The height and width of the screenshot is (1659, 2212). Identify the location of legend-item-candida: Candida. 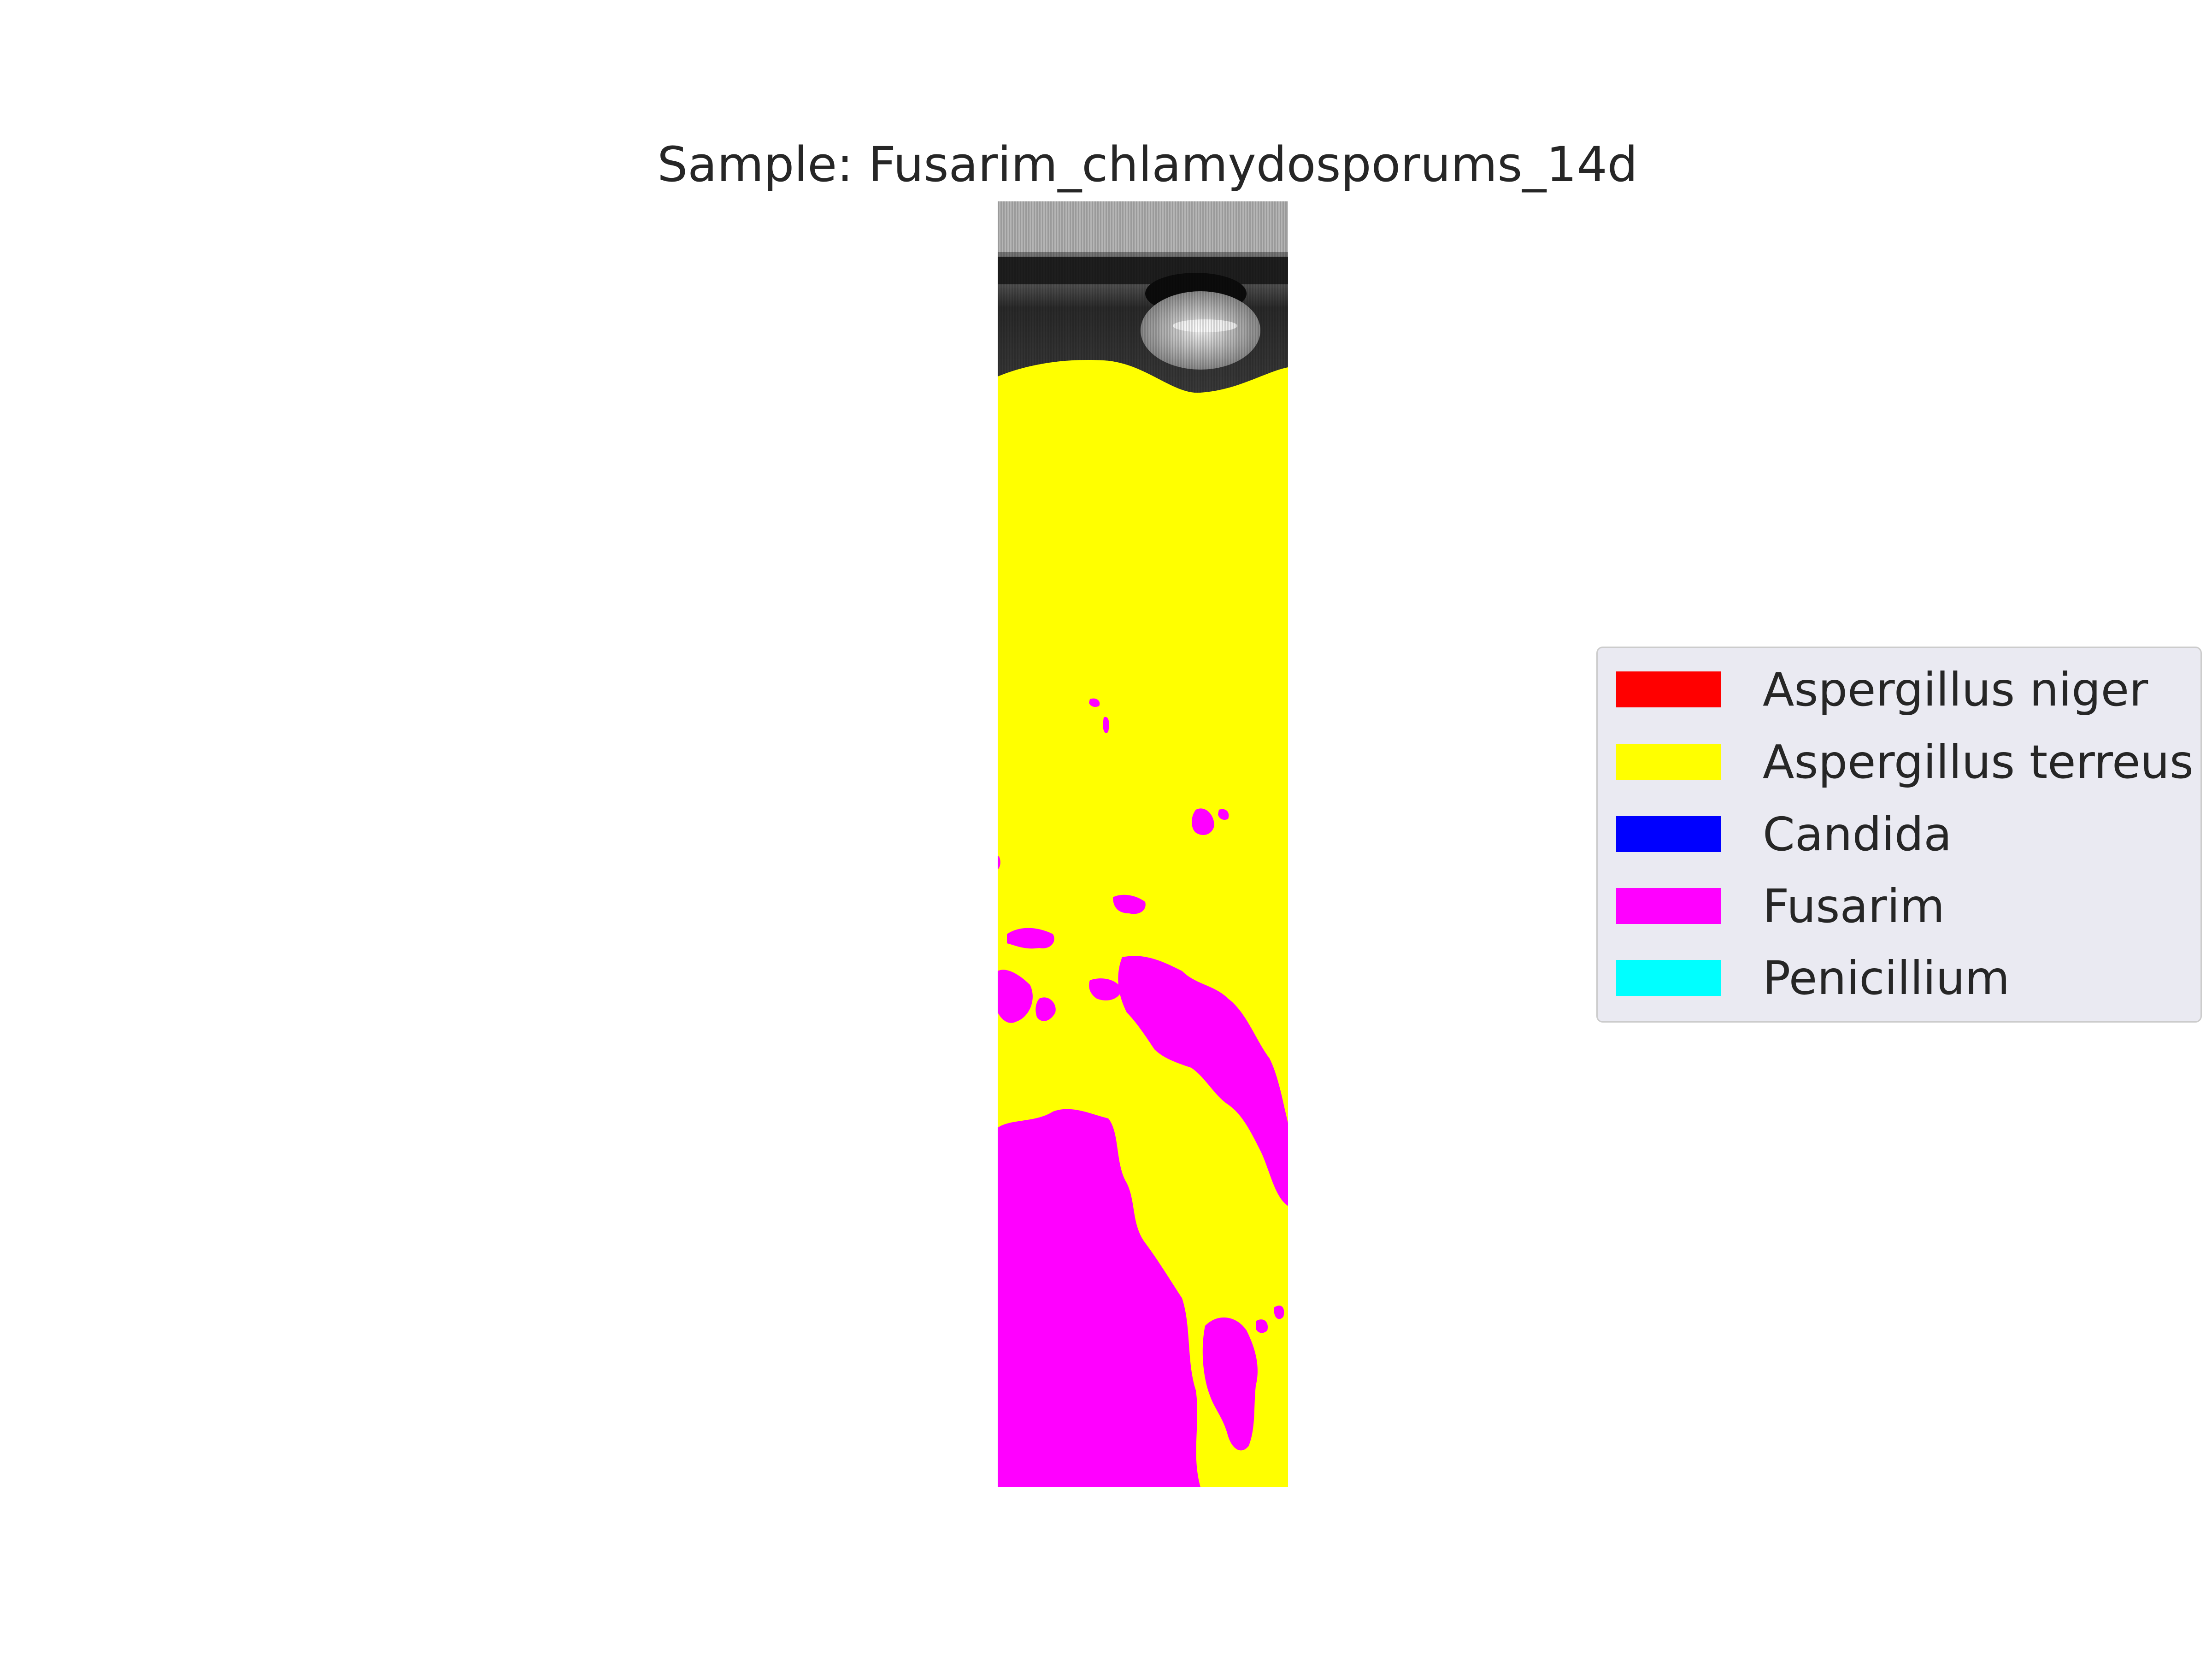
(1784, 834).